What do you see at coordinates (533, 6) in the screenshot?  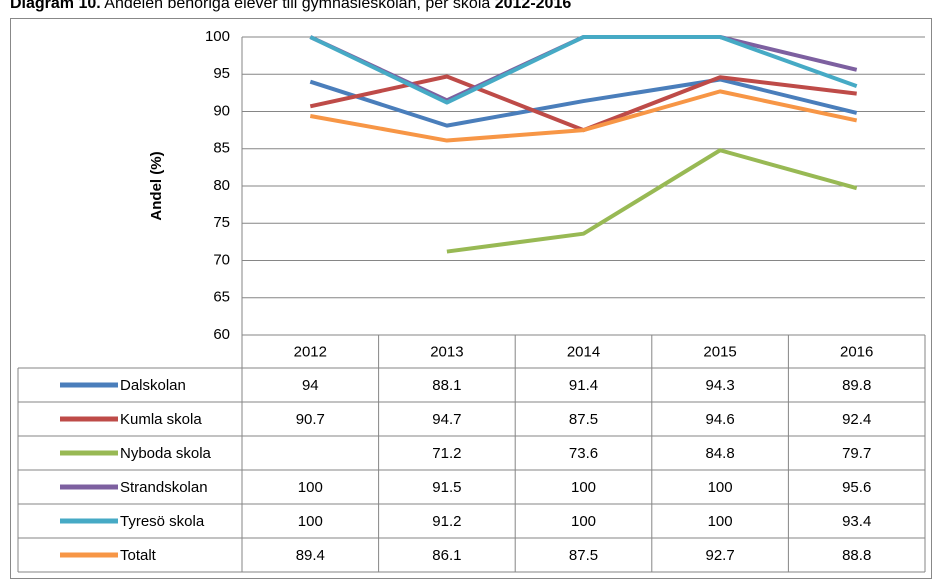 I see `title-years: 2012-2016` at bounding box center [533, 6].